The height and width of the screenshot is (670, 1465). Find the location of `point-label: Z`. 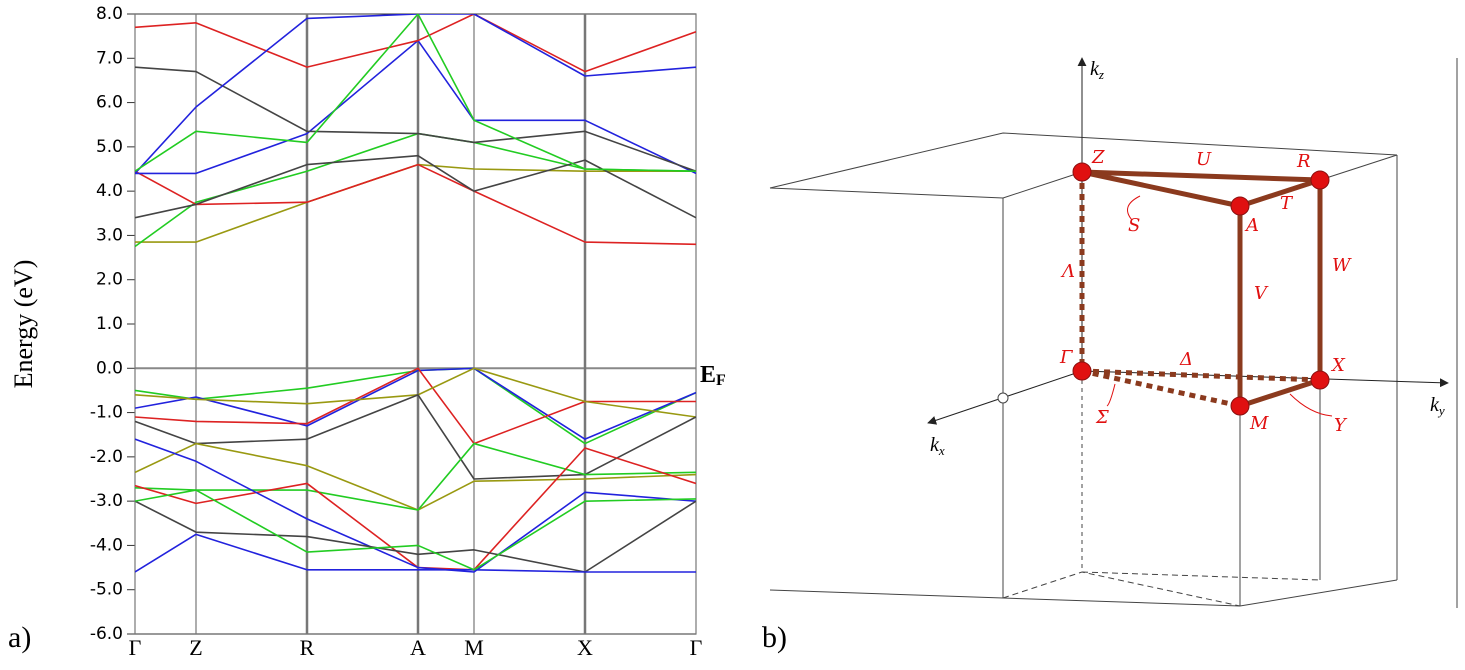

point-label: Z is located at coordinates (1098, 157).